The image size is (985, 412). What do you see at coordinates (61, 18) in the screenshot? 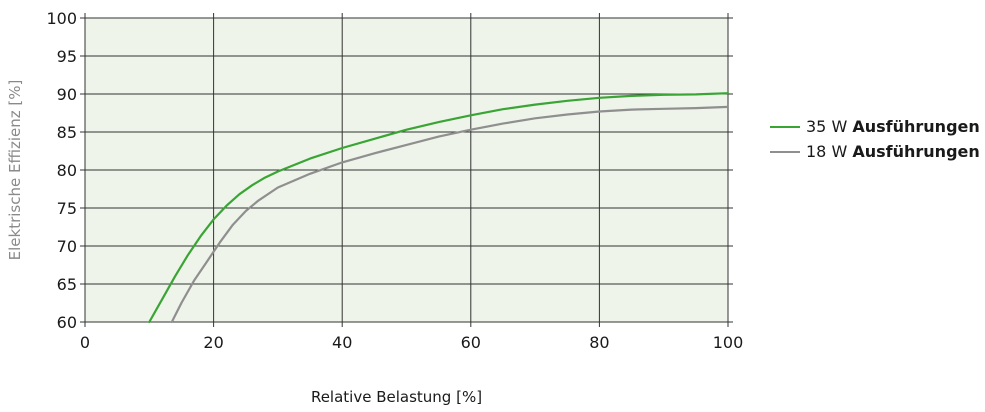
I see `y-tick-label: 100` at bounding box center [61, 18].